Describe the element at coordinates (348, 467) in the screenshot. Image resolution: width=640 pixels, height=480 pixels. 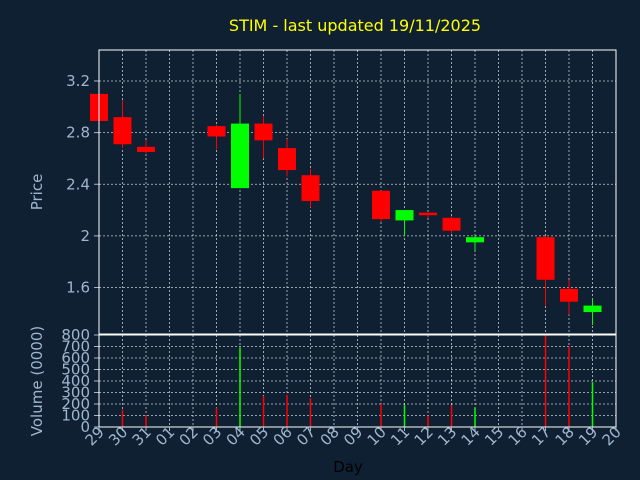
I see `x-axis-label: Day` at that location.